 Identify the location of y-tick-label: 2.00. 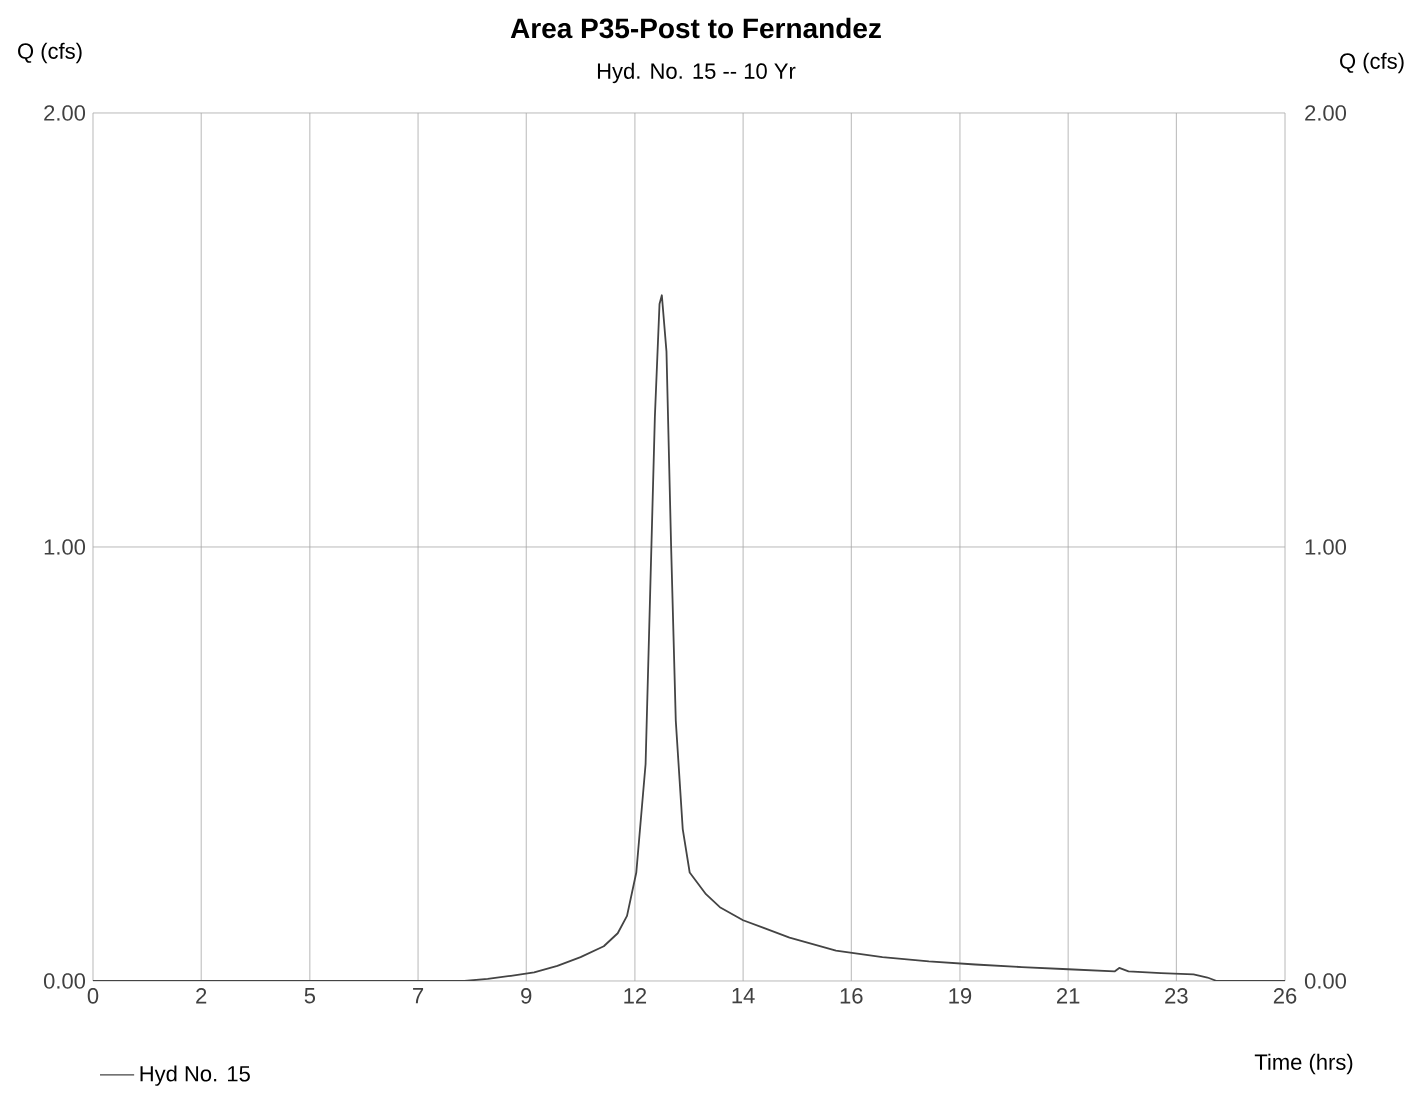
(65, 113).